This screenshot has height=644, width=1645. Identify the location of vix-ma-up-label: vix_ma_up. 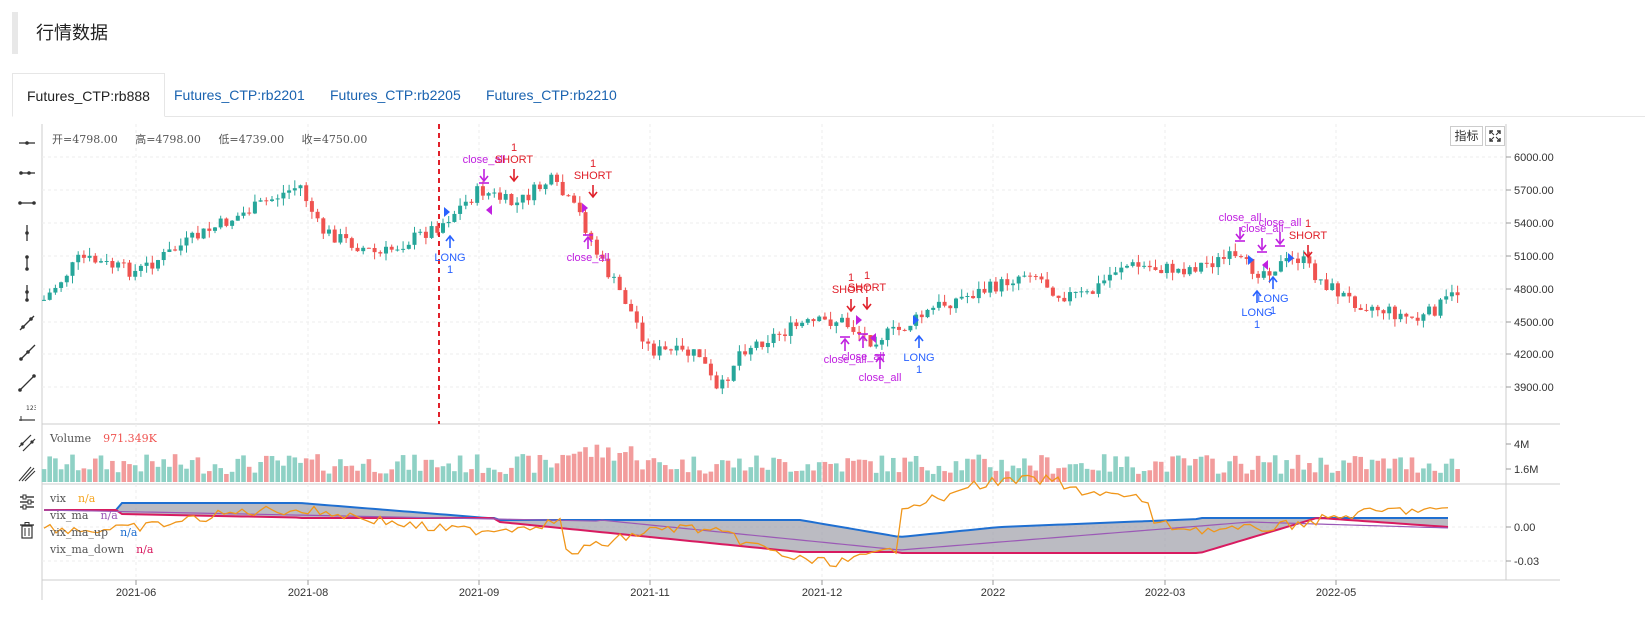
(79, 532).